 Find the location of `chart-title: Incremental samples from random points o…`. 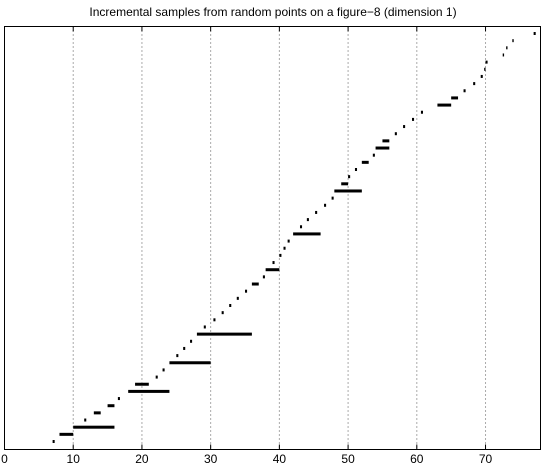

chart-title: Incremental samples from random points o… is located at coordinates (272, 12).